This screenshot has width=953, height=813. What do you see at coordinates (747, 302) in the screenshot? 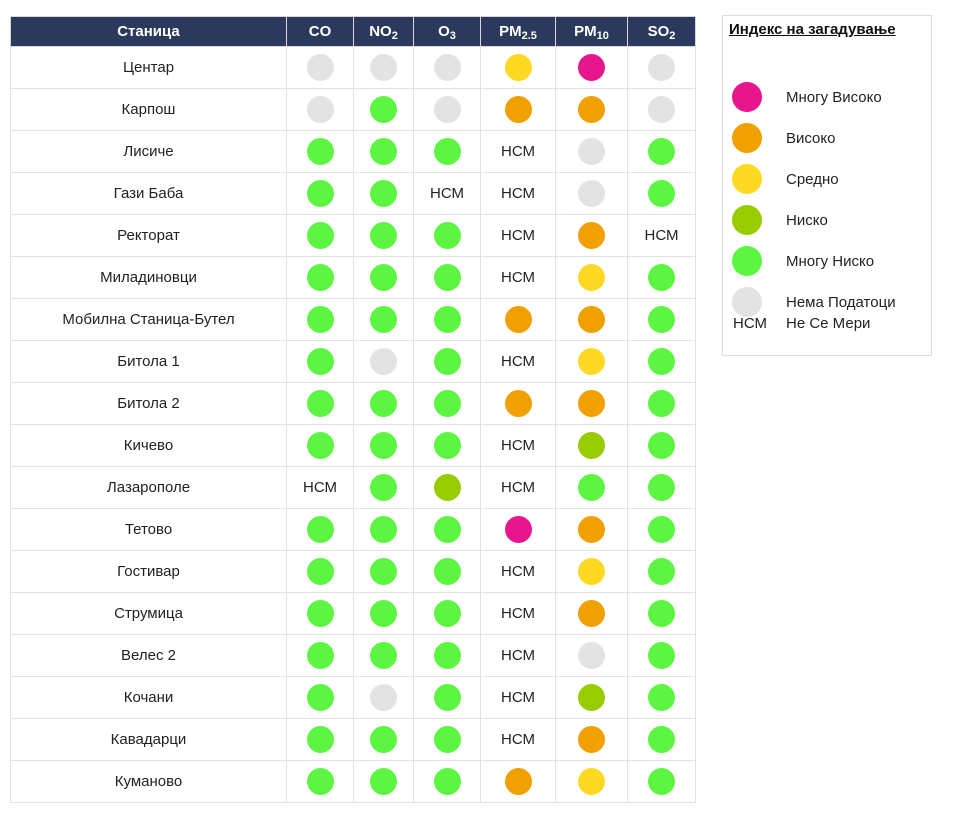
I see `no-data-dot-icon` at bounding box center [747, 302].